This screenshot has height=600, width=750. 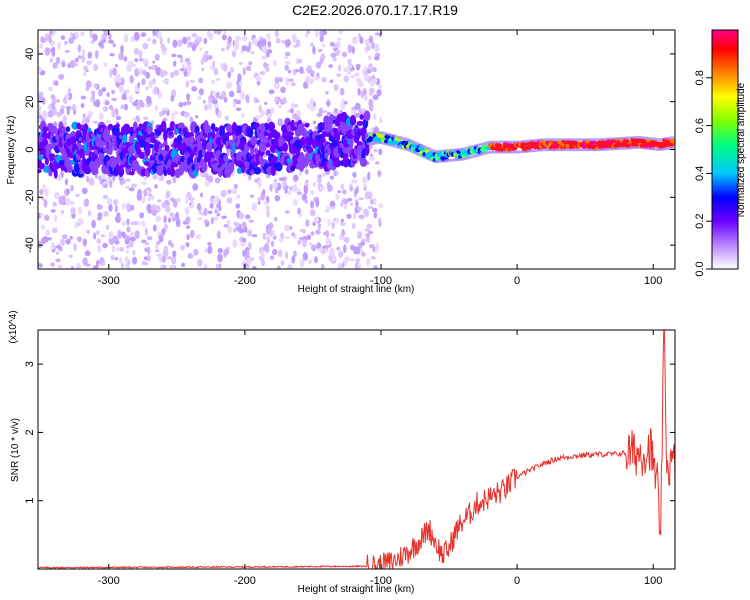 What do you see at coordinates (653, 581) in the screenshot?
I see `bottom-x-tick-label: 100` at bounding box center [653, 581].